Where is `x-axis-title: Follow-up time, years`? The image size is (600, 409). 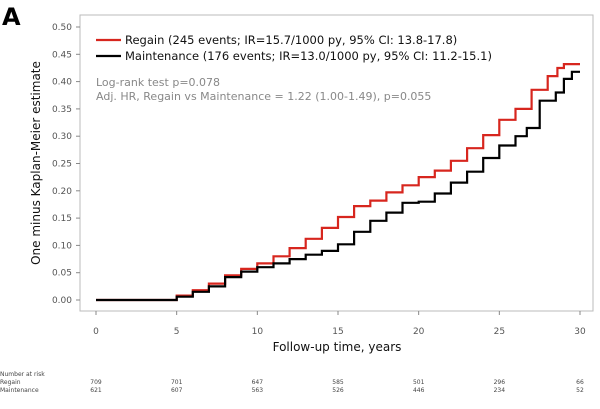 x-axis-title: Follow-up time, years is located at coordinates (337, 347).